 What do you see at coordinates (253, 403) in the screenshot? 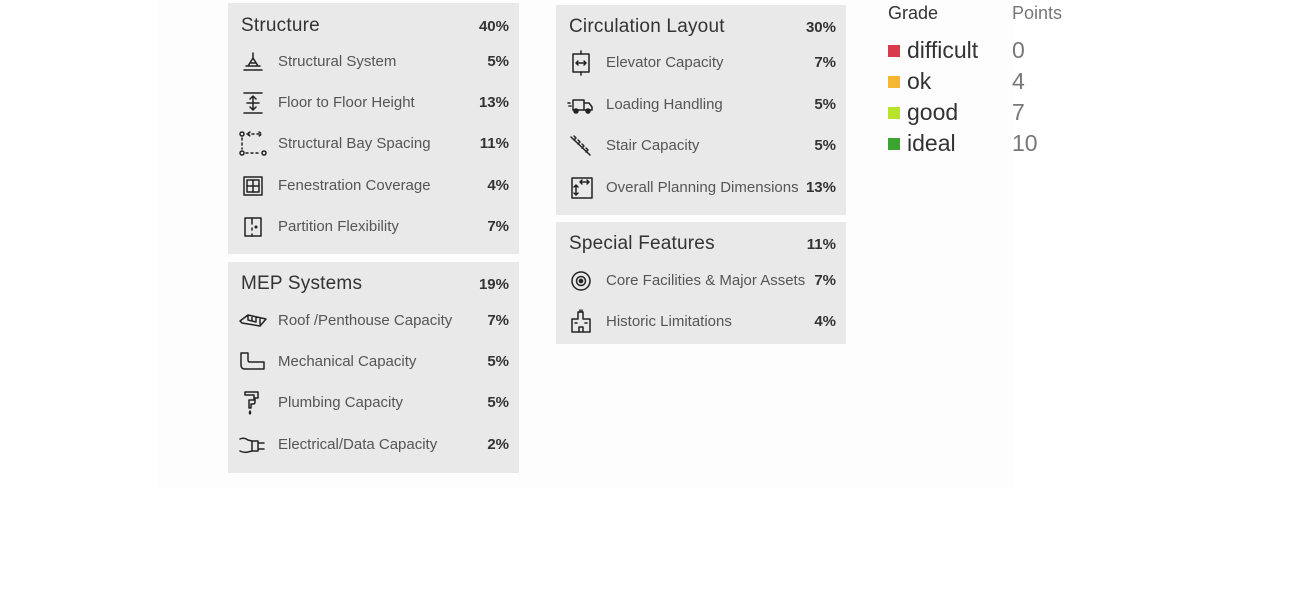
I see `faucet-icon` at bounding box center [253, 403].